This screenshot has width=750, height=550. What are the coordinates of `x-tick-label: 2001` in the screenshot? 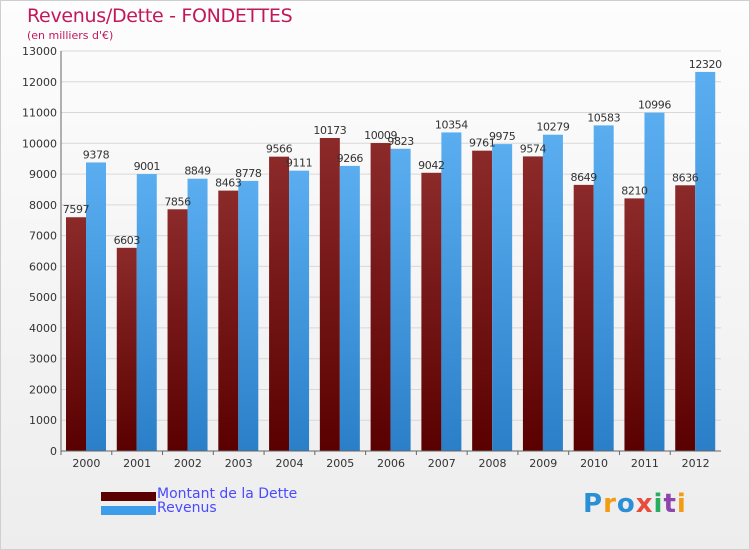 It's located at (137, 463).